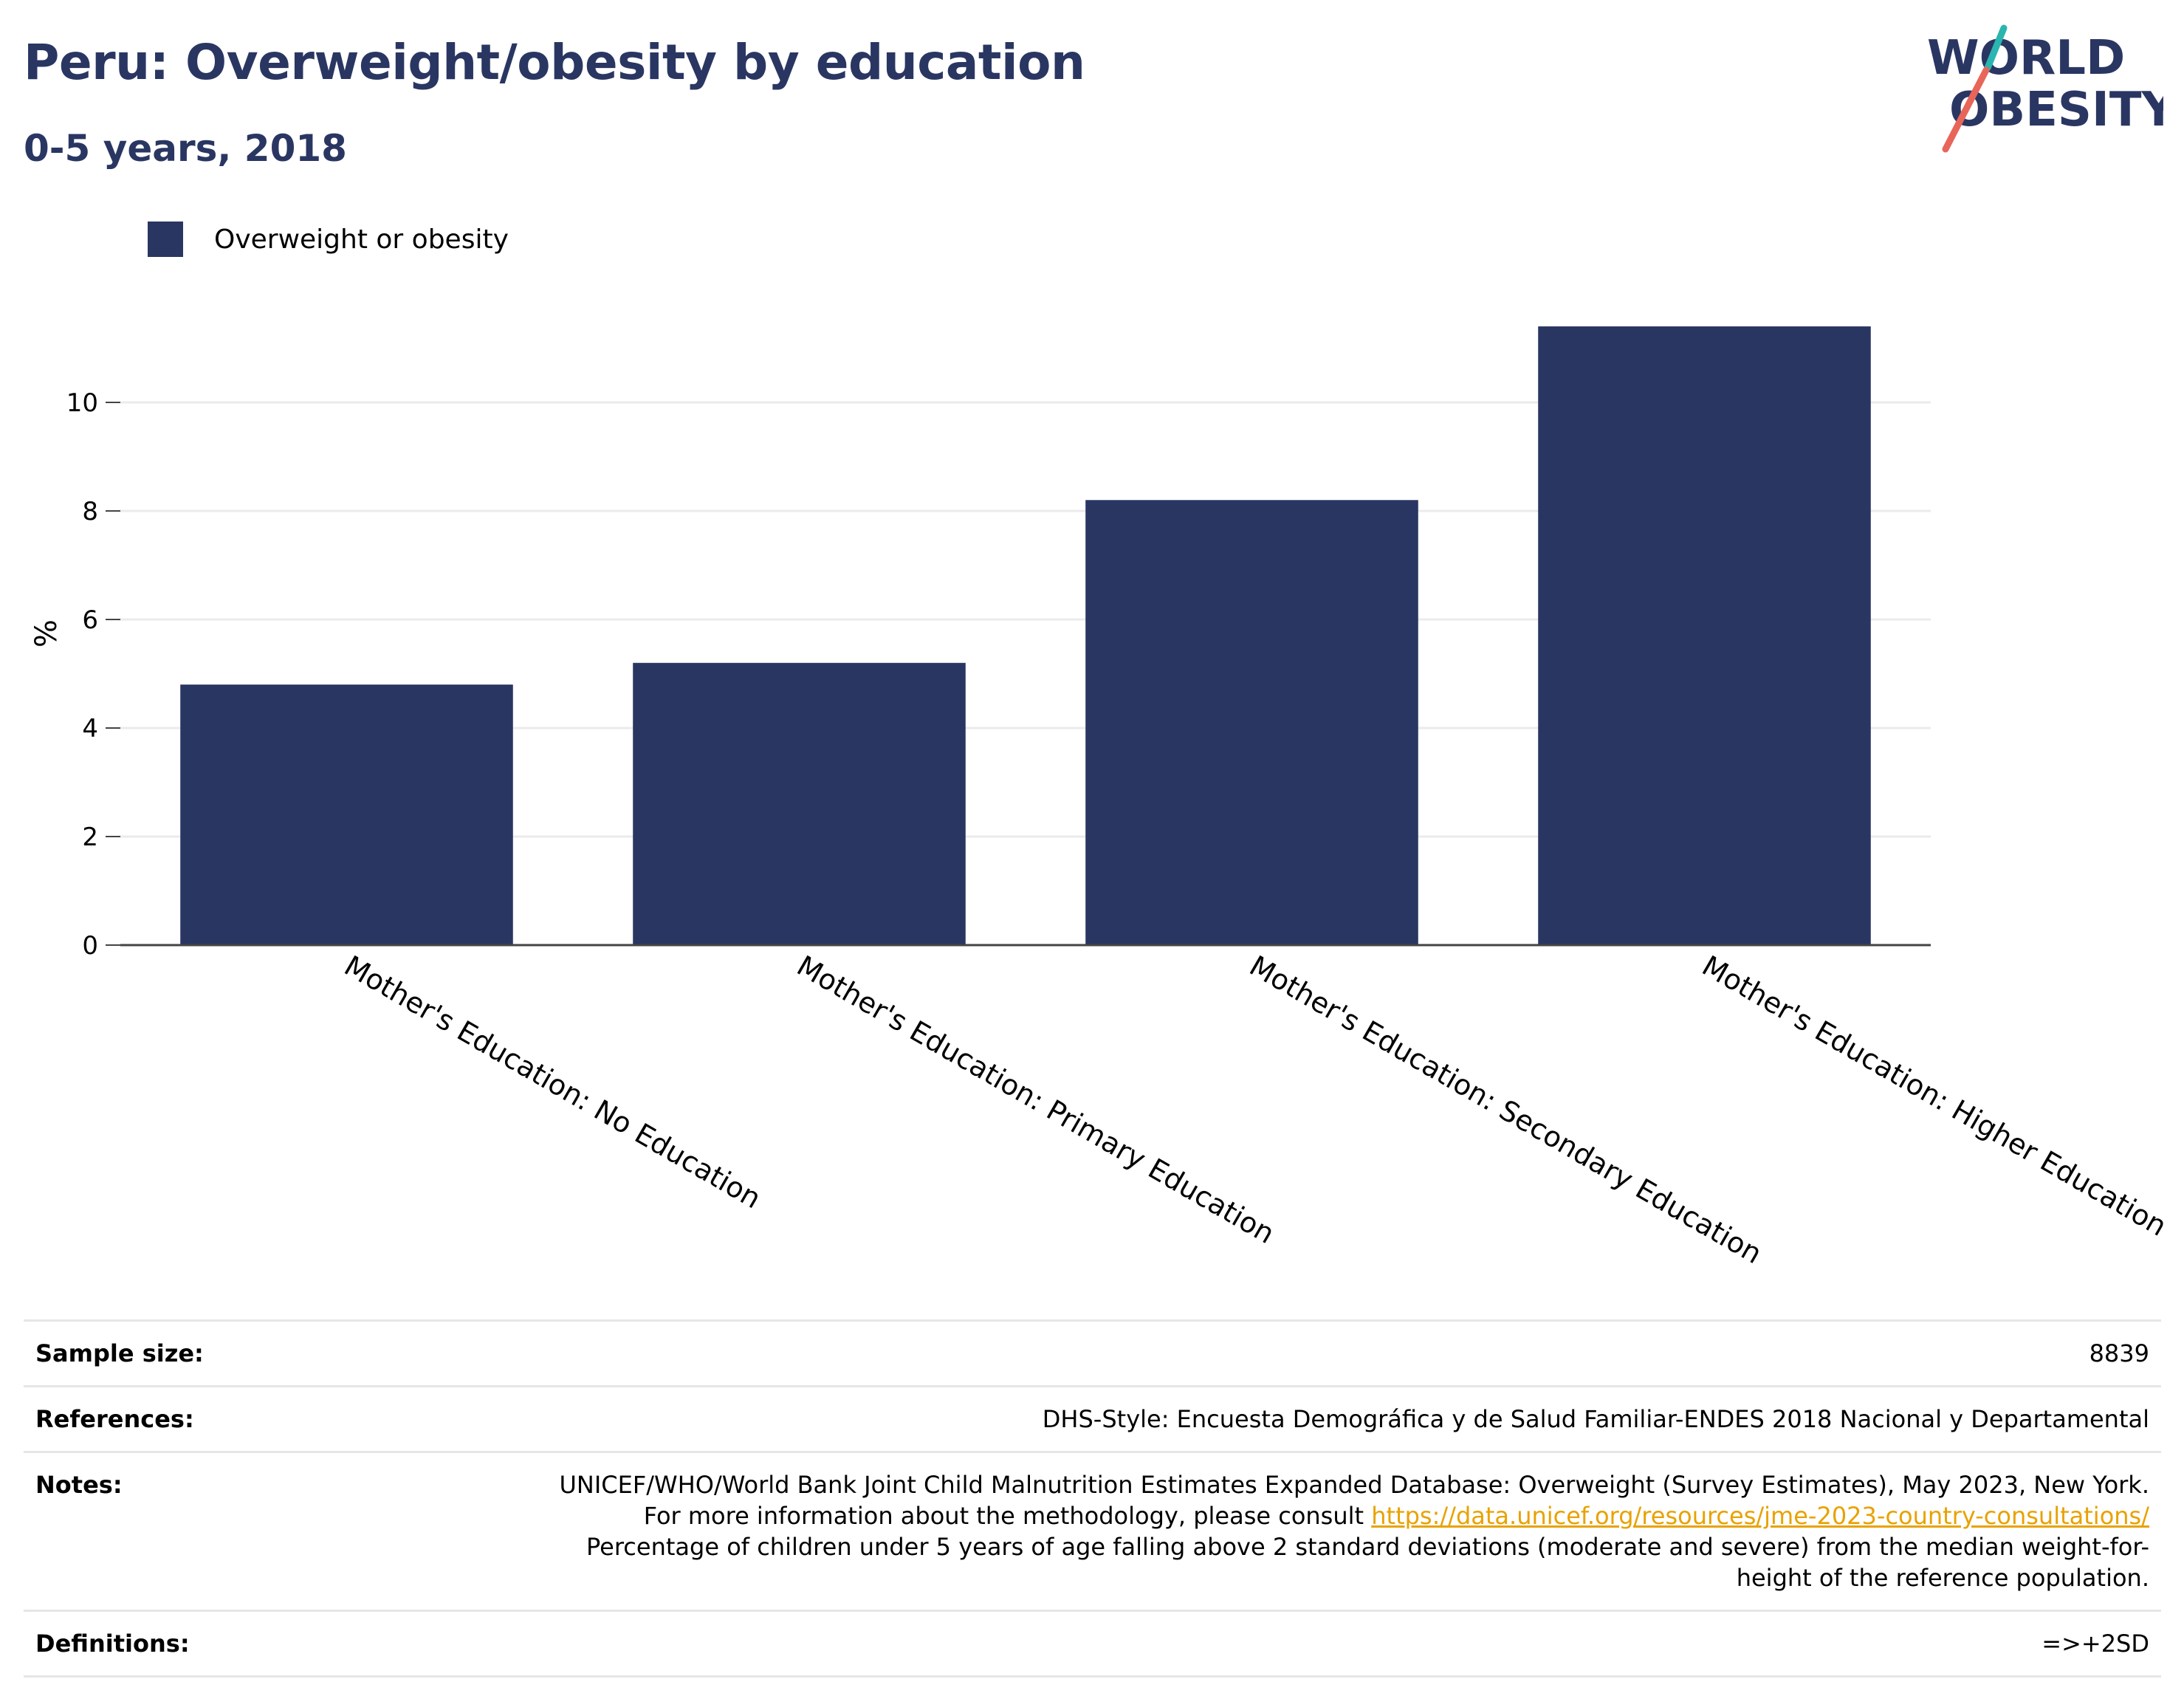  What do you see at coordinates (1966, 109) in the screenshot?
I see `logo-slash-bottom` at bounding box center [1966, 109].